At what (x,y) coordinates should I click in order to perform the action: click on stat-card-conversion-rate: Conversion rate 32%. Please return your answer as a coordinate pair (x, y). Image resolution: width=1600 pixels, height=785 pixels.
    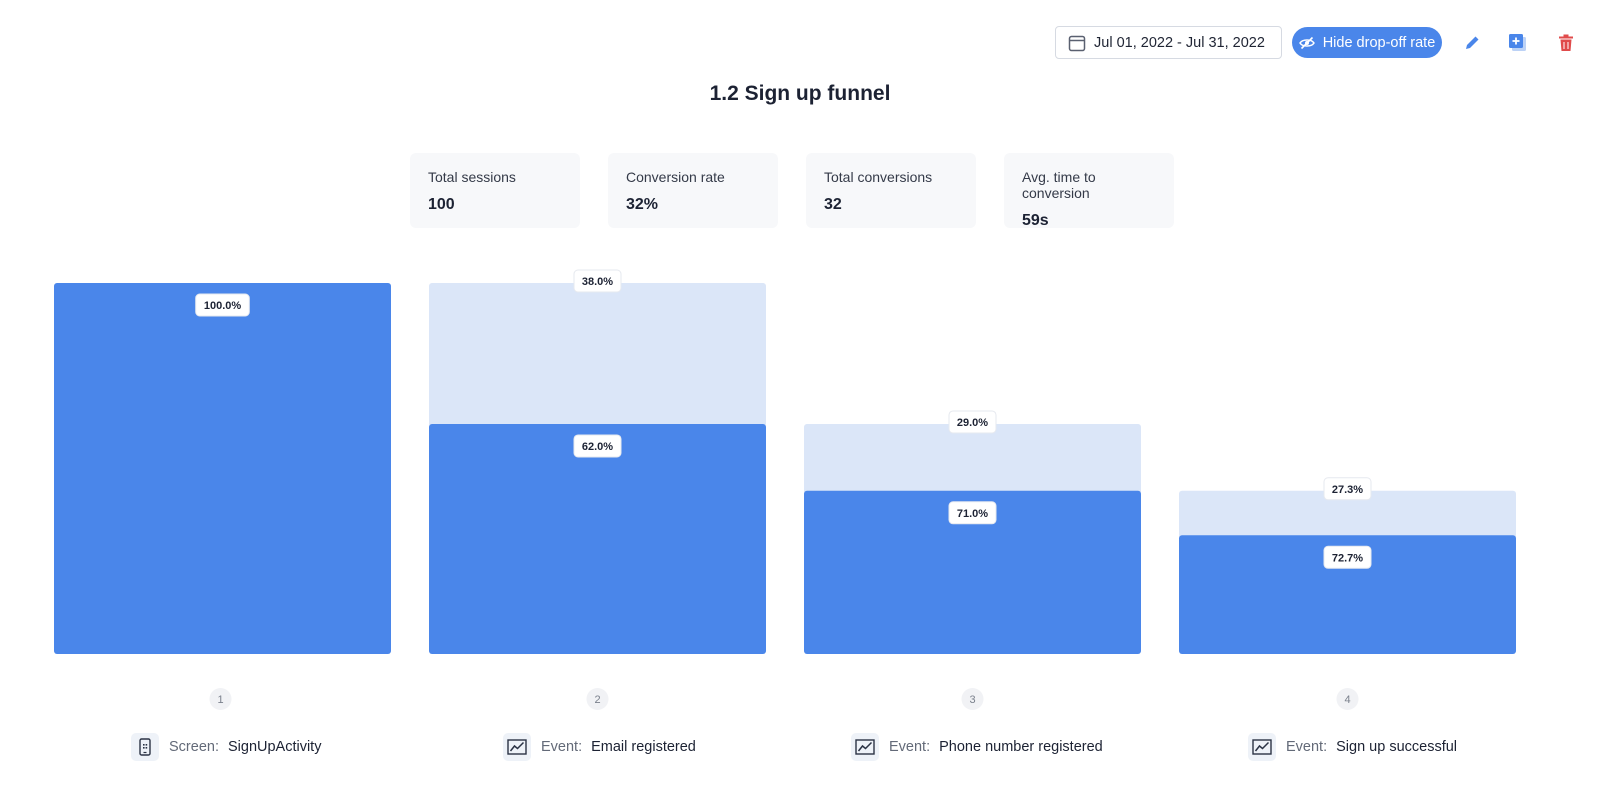
    Looking at the image, I should click on (693, 190).